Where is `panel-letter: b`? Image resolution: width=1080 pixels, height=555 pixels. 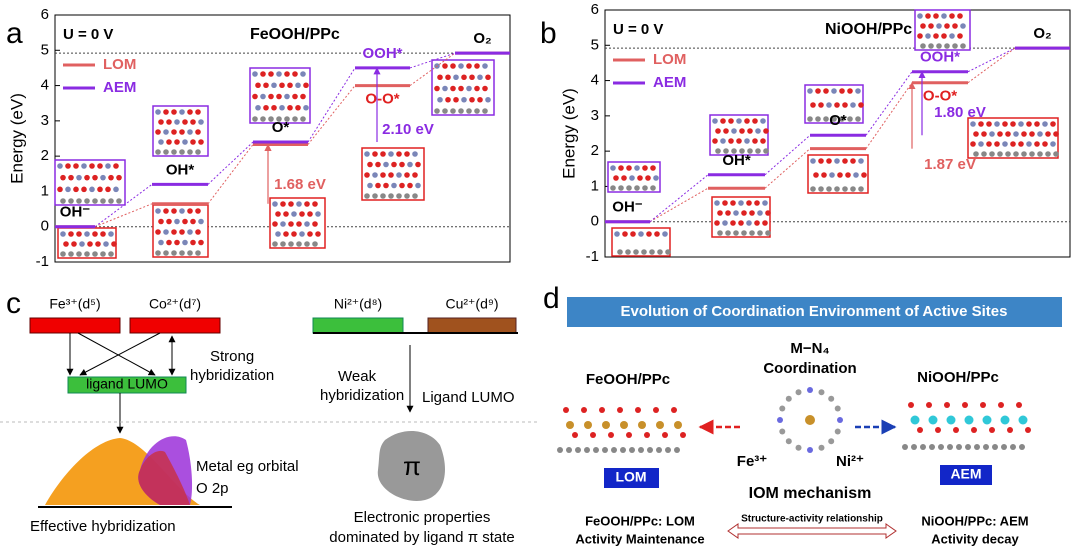
panel-letter: b is located at coordinates (548, 33).